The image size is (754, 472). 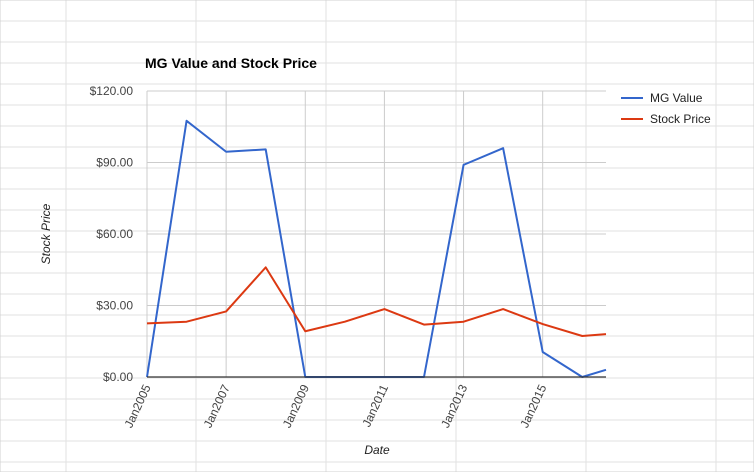 What do you see at coordinates (454, 406) in the screenshot?
I see `x-tick-label: Jan2013` at bounding box center [454, 406].